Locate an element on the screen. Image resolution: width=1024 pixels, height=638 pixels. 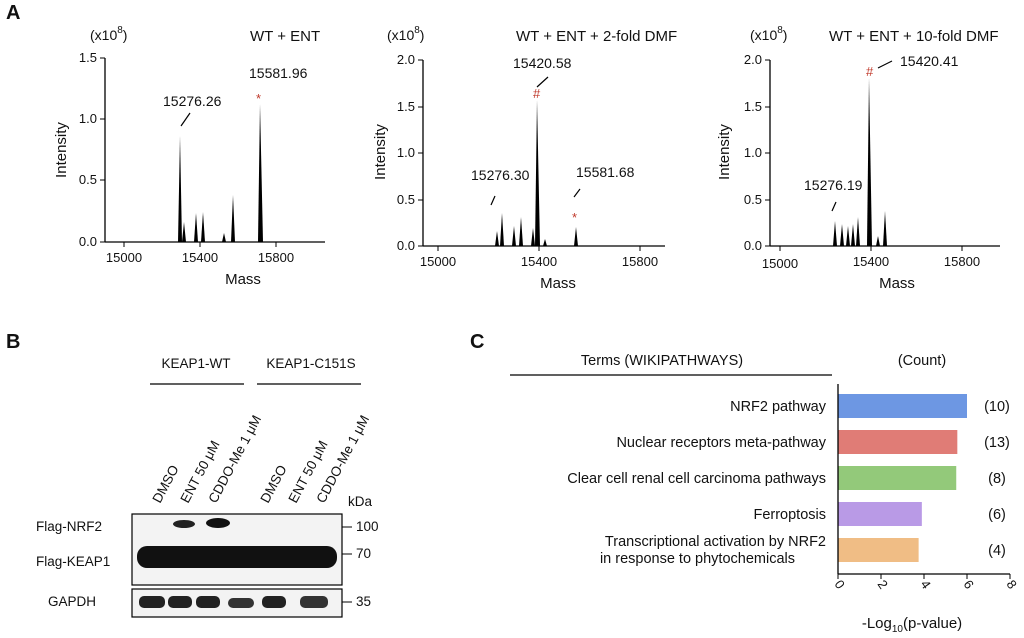
peak-label: 15276.19 is located at coordinates (833, 185).